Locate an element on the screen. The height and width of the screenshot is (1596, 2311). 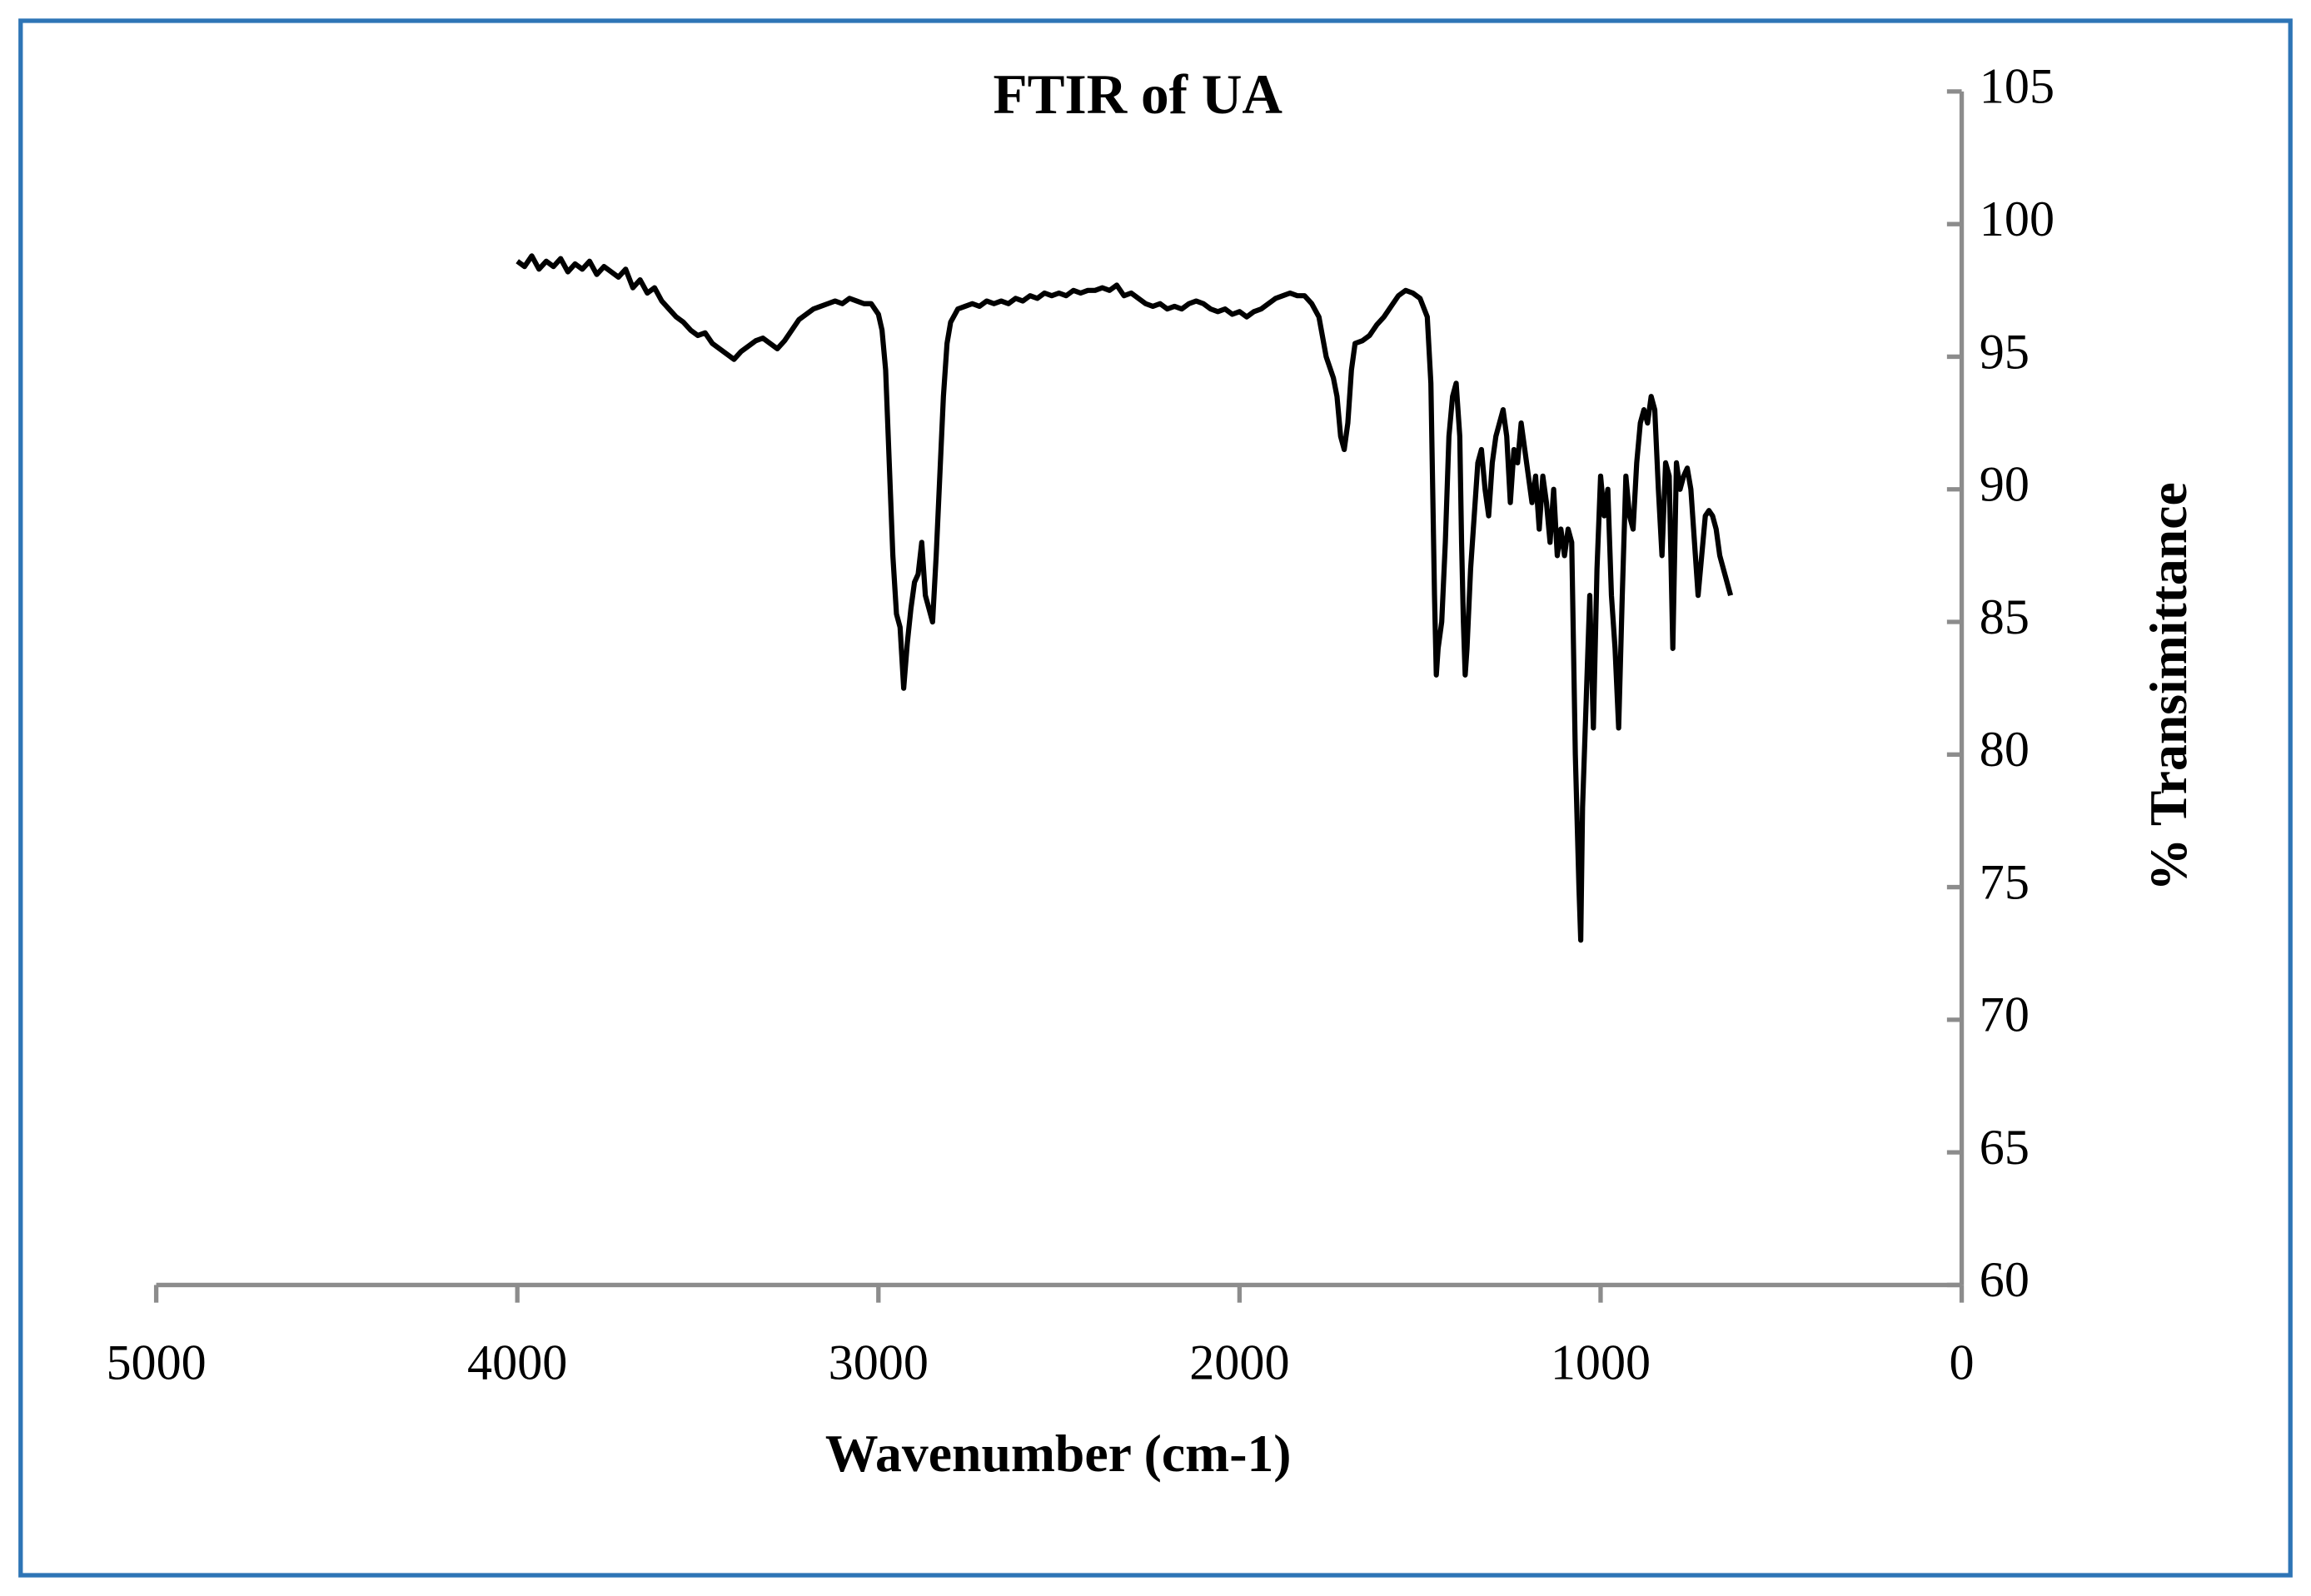
y-tick-label: 65 is located at coordinates (2005, 1148).